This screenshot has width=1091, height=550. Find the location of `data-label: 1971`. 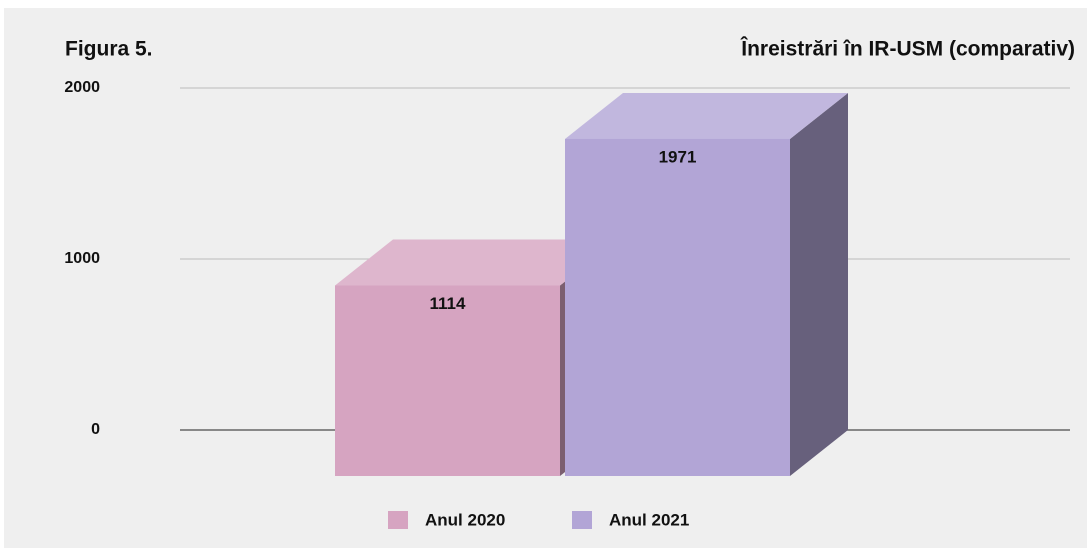

data-label: 1971 is located at coordinates (678, 156).